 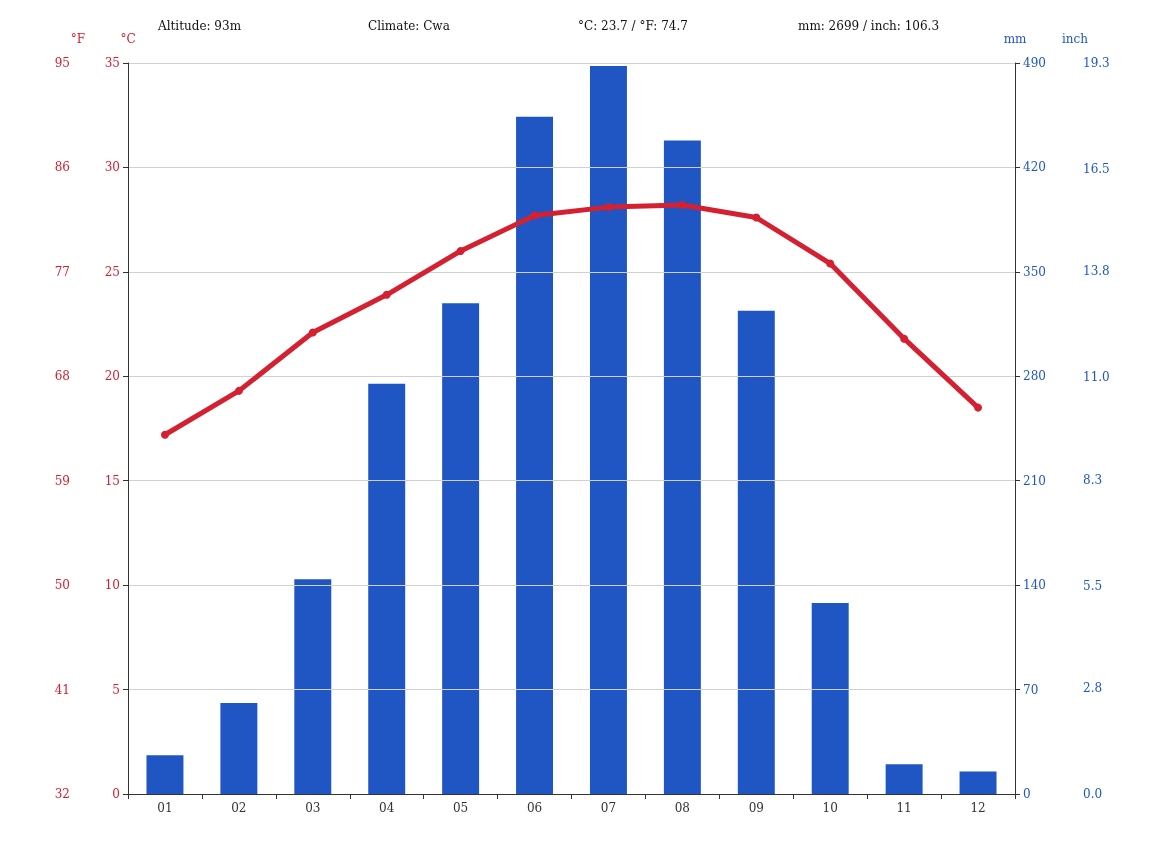 What do you see at coordinates (1093, 687) in the screenshot?
I see `y2-tick-label: 2.8` at bounding box center [1093, 687].